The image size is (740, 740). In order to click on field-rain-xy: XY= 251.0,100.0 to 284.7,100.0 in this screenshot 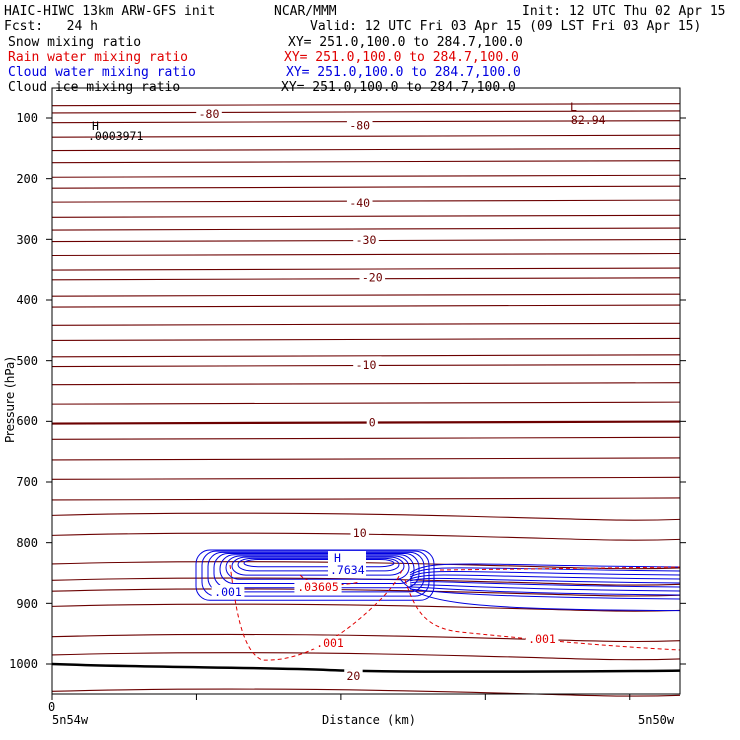, I will do `click(401, 57)`.